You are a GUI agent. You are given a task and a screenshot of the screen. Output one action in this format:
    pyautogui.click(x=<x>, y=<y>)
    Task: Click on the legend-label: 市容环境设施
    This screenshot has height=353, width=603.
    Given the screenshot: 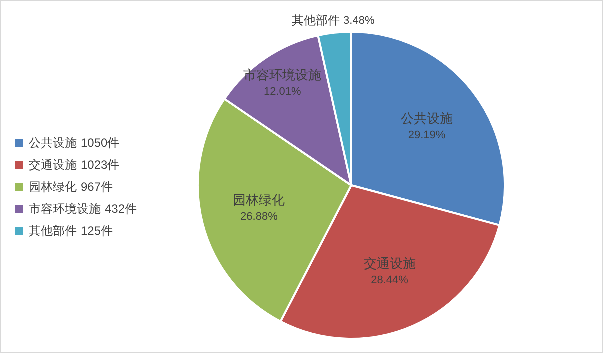 What is the action you would take?
    pyautogui.click(x=65, y=209)
    